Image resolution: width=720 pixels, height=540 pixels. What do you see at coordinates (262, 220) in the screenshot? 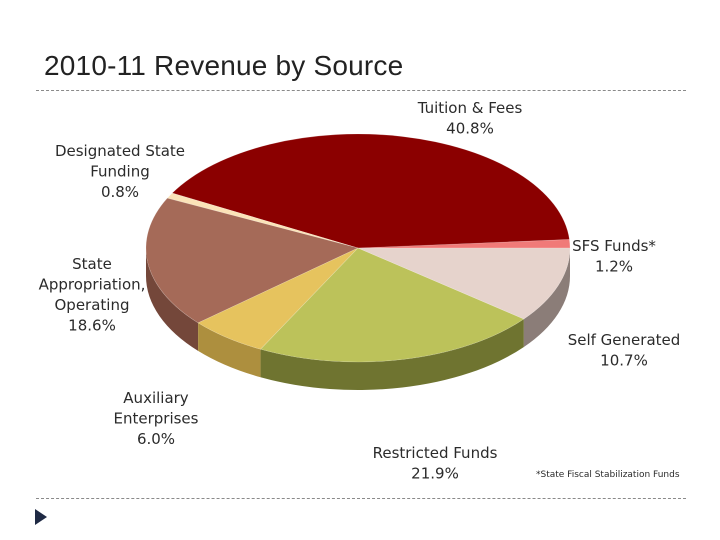
I see `pie-slice-designated-state-funding` at bounding box center [262, 220].